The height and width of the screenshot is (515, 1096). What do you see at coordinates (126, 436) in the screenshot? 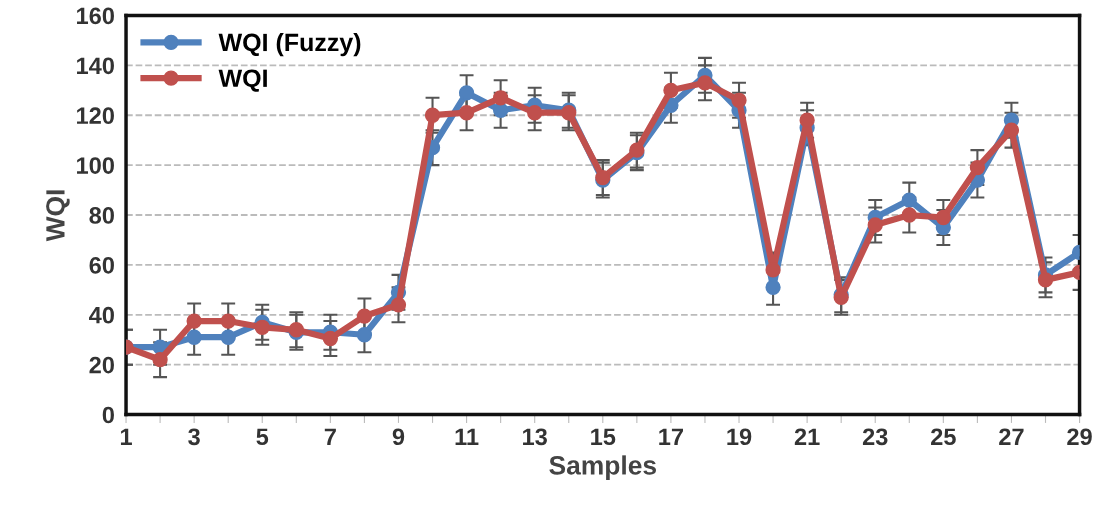
I see `x-tick-label: 1` at bounding box center [126, 436].